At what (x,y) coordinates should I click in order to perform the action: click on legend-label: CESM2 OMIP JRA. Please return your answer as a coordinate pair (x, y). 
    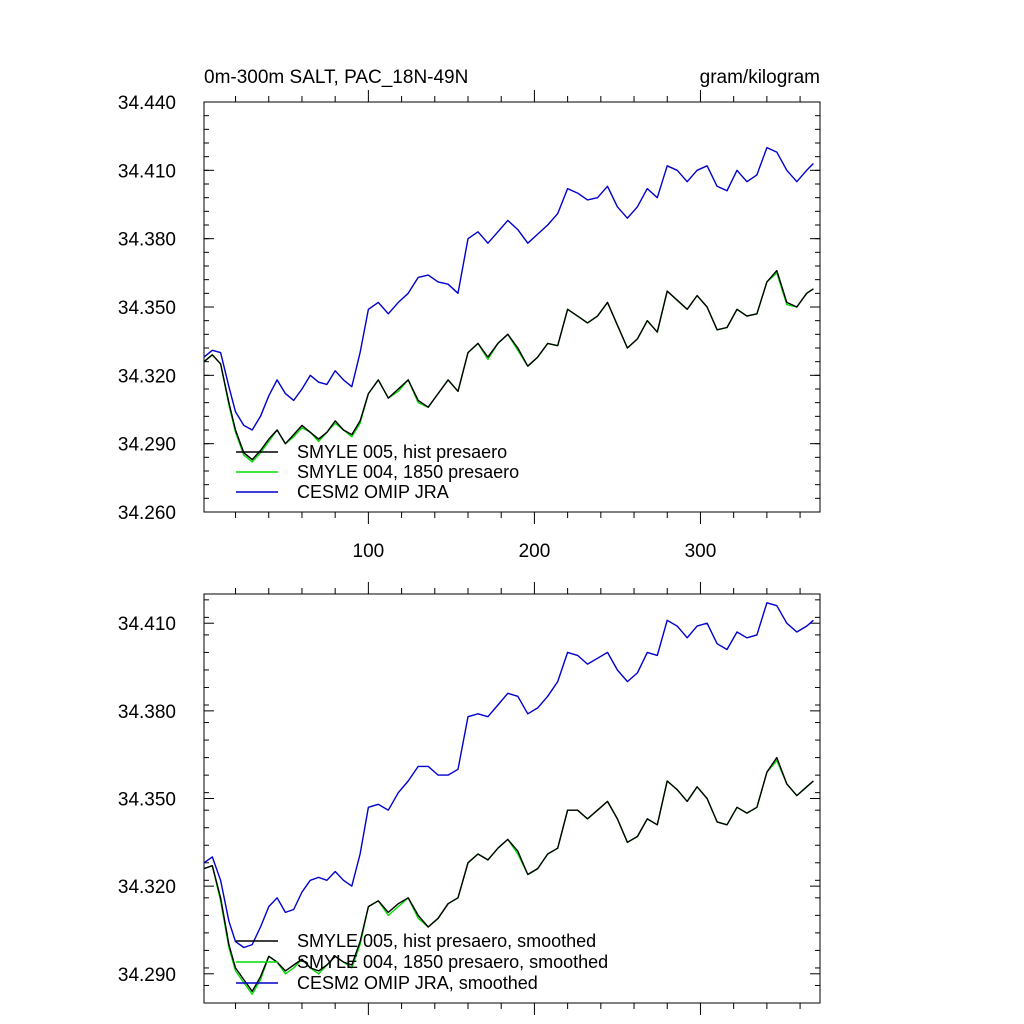
    Looking at the image, I should click on (373, 492).